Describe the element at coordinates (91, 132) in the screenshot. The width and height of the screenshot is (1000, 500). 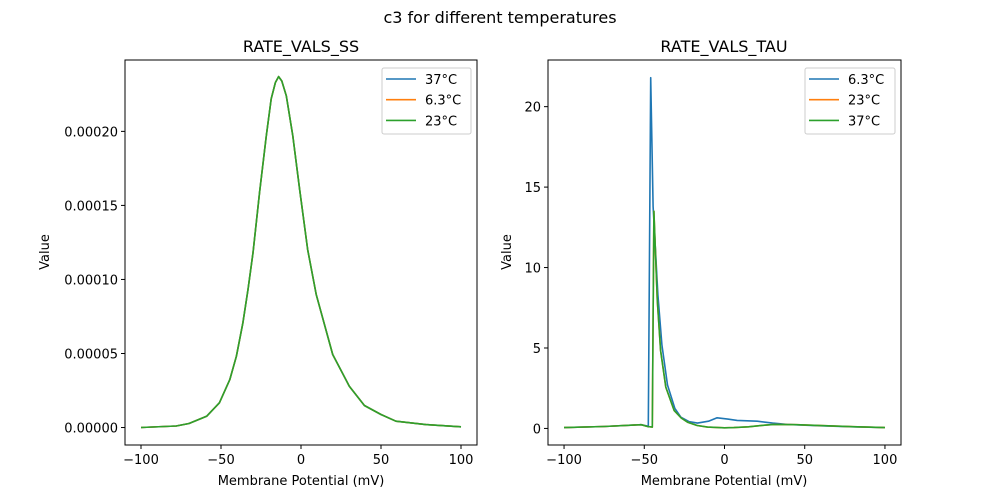
I see `y-tick-label: 0.00020` at that location.